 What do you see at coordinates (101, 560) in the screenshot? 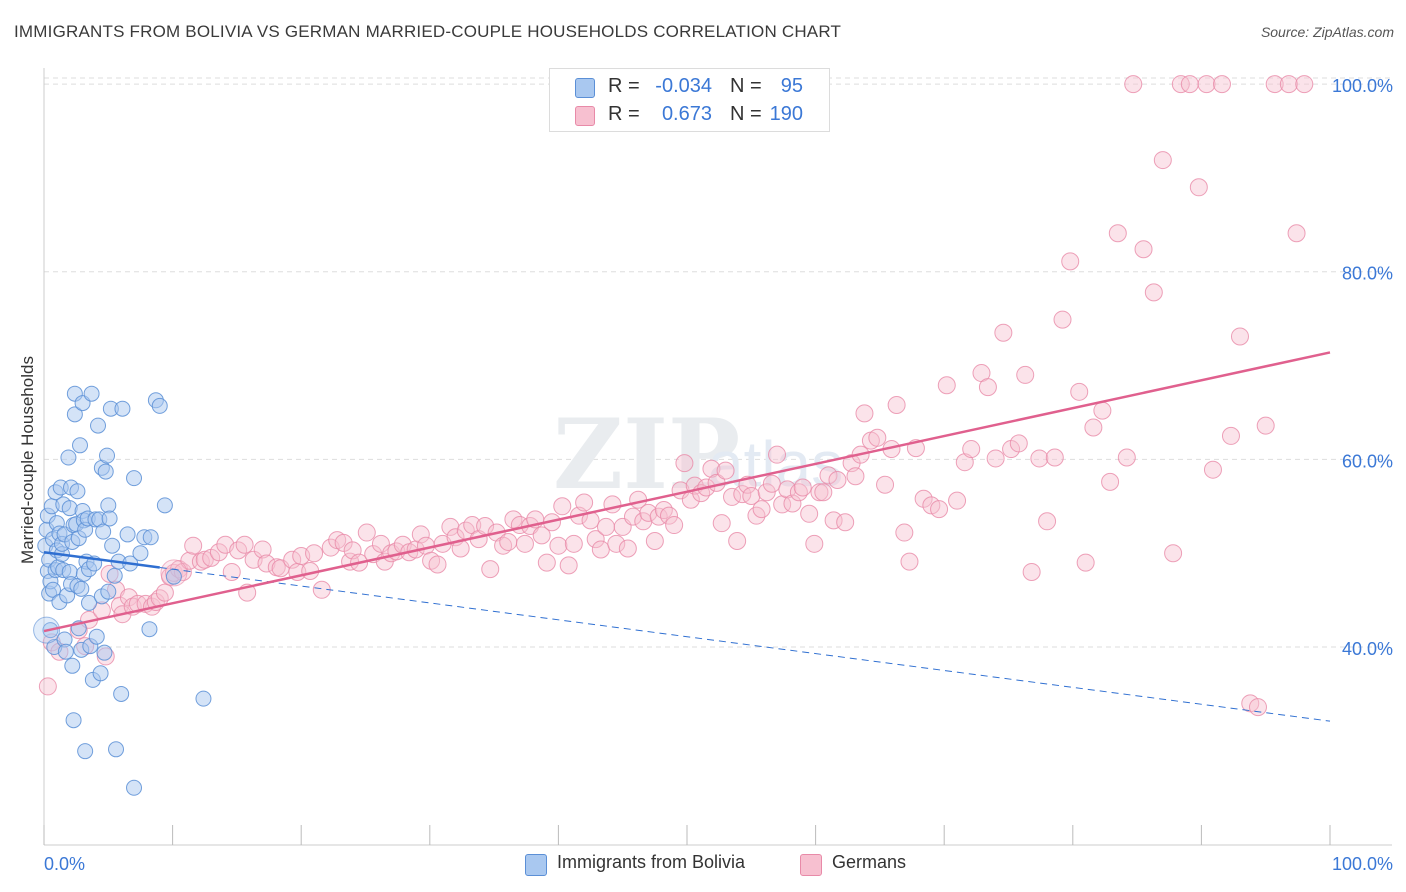
I see `bolivia-trend-solid` at bounding box center [101, 560].